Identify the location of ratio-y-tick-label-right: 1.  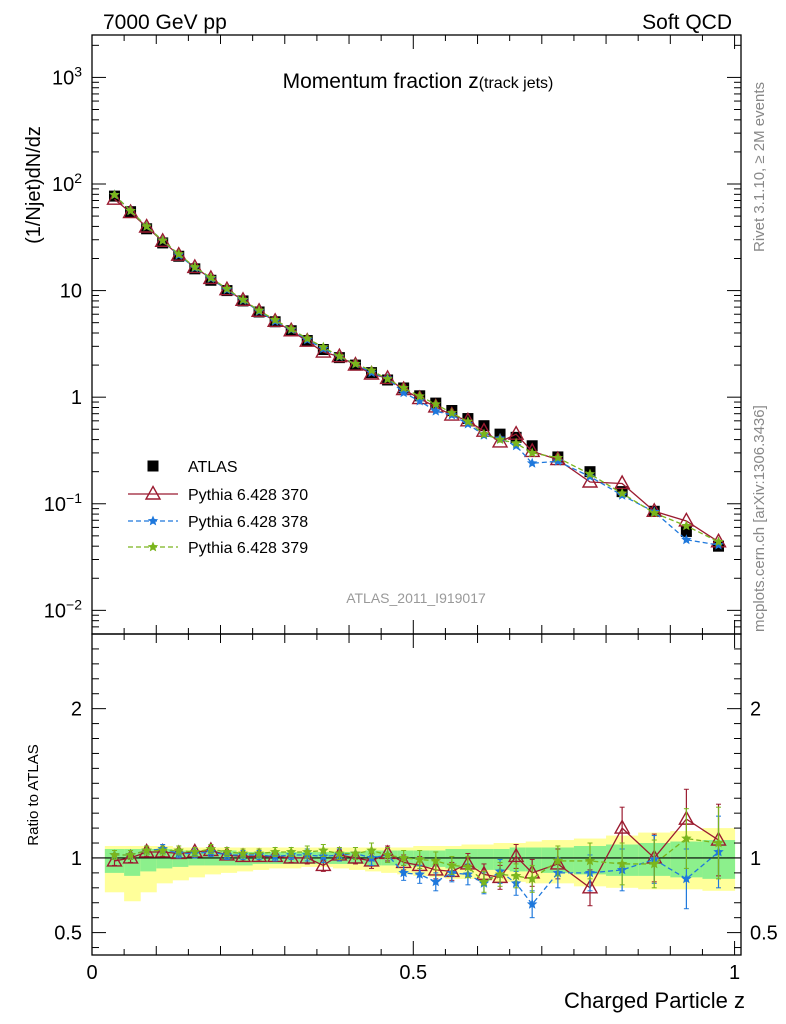
(755, 859).